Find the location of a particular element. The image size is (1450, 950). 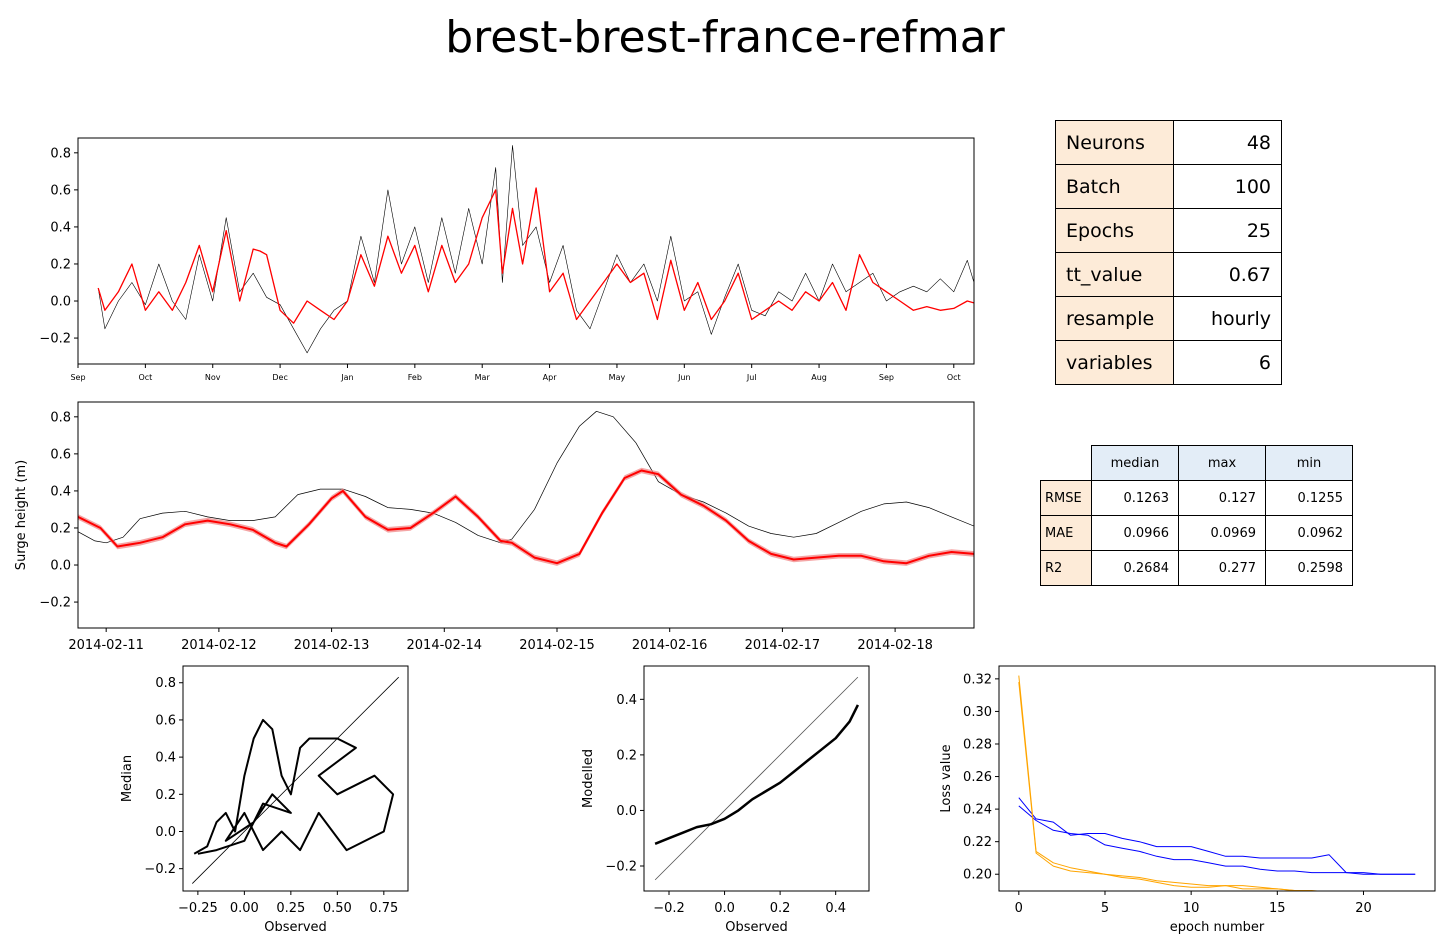

param-key: Neurons is located at coordinates (1114, 142).